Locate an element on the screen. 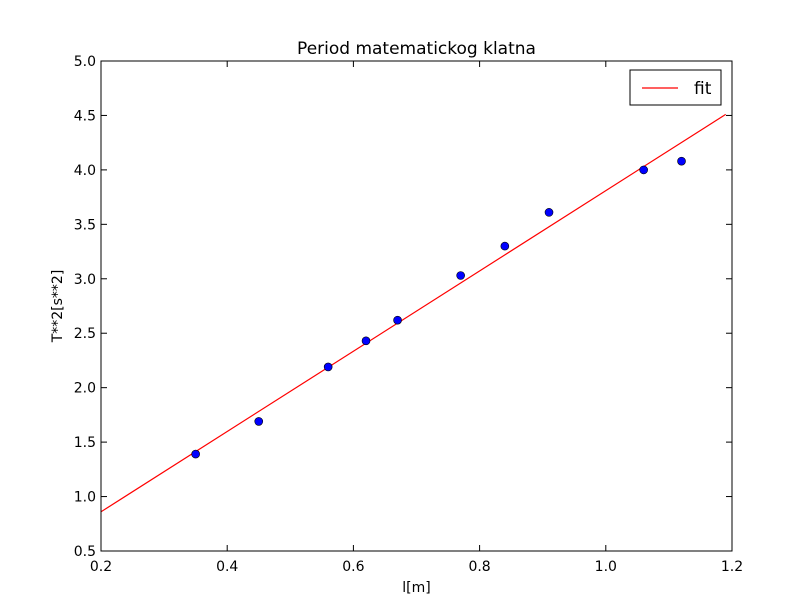 The height and width of the screenshot is (612, 812). y-tick-label: 2.0 is located at coordinates (85, 389).